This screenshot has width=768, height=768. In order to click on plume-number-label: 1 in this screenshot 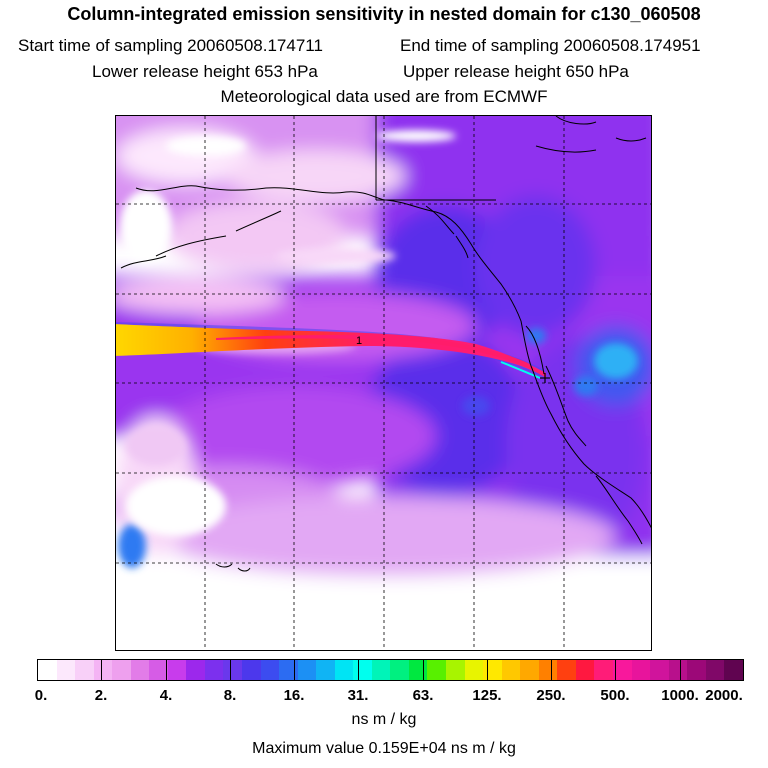, I will do `click(359, 341)`.